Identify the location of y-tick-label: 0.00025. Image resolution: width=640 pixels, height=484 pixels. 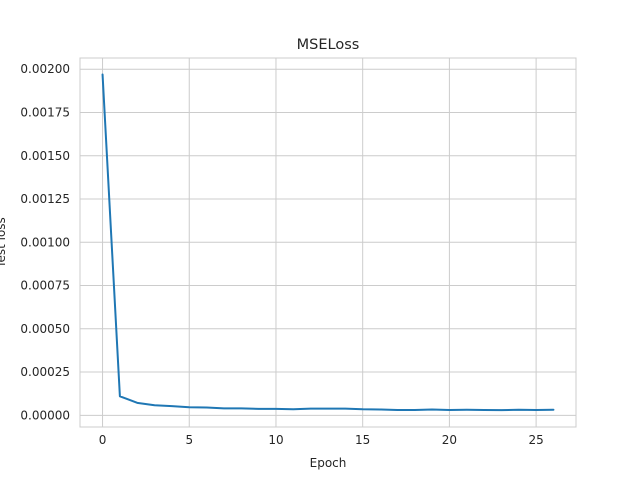
(45, 372).